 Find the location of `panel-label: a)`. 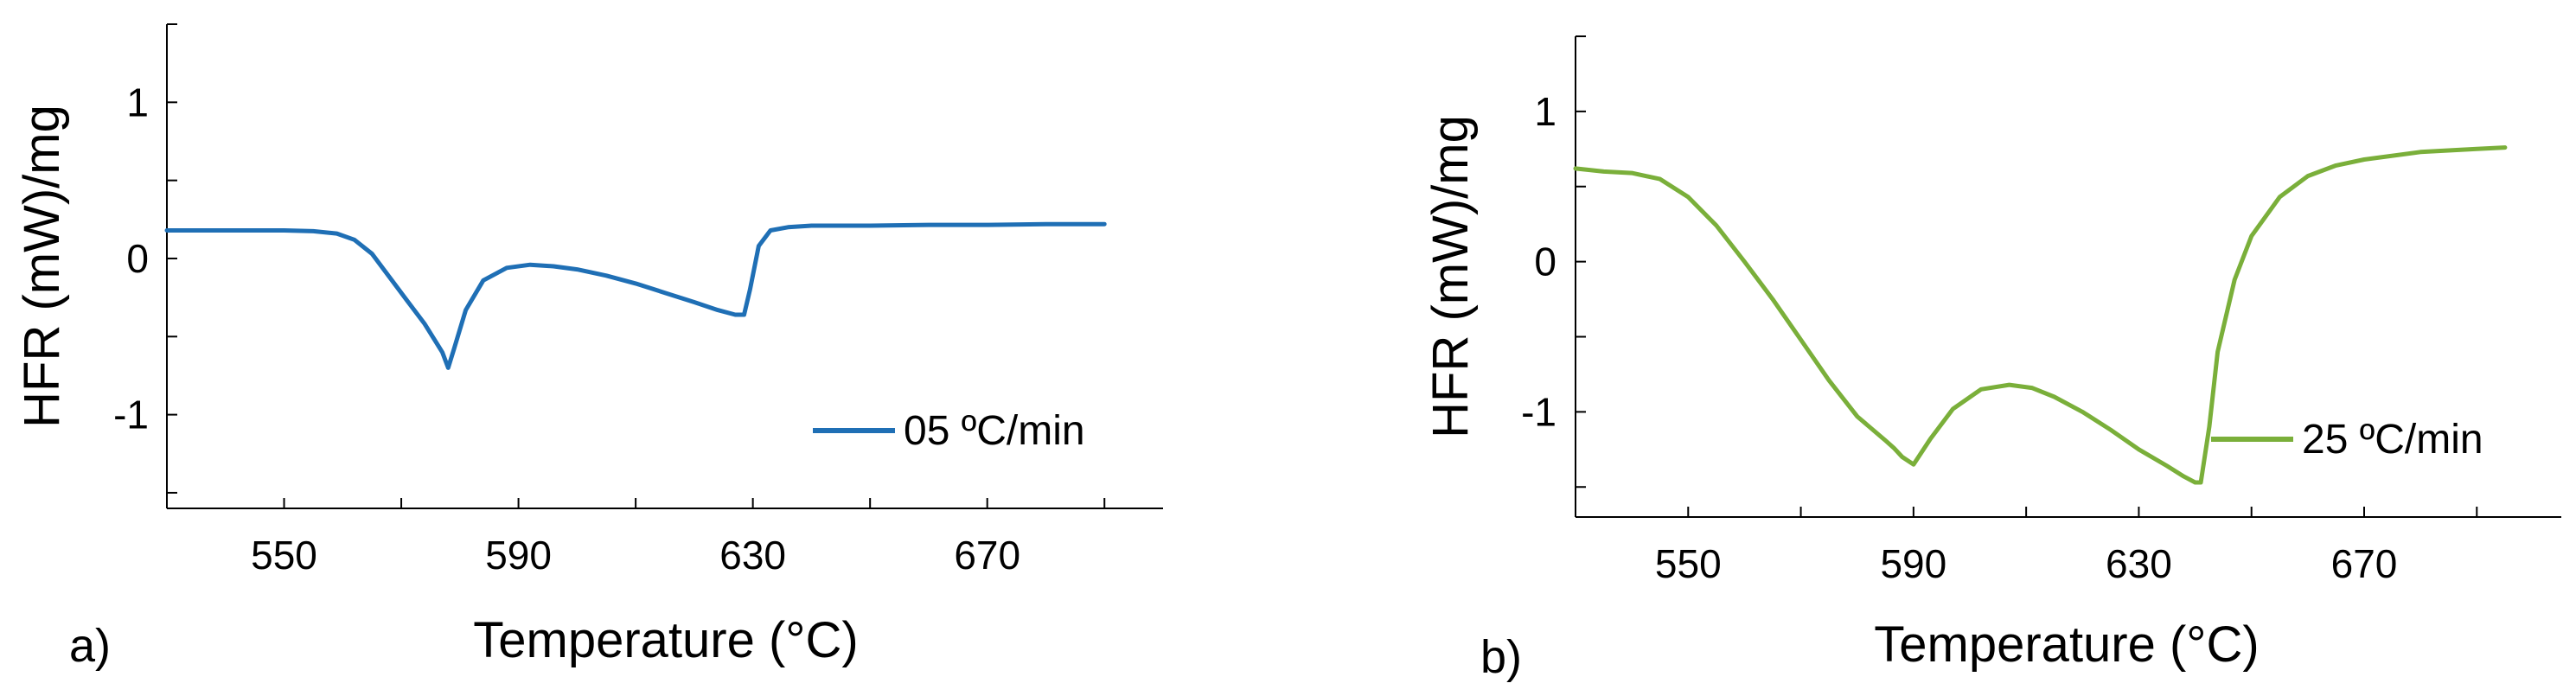

panel-label: a) is located at coordinates (90, 646).